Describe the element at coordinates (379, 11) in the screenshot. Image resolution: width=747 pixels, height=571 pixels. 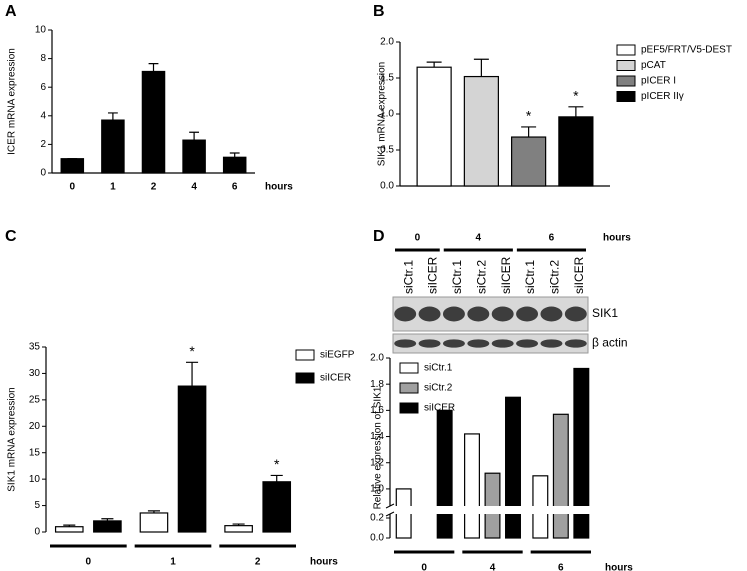
I see `panel-letter: B` at that location.